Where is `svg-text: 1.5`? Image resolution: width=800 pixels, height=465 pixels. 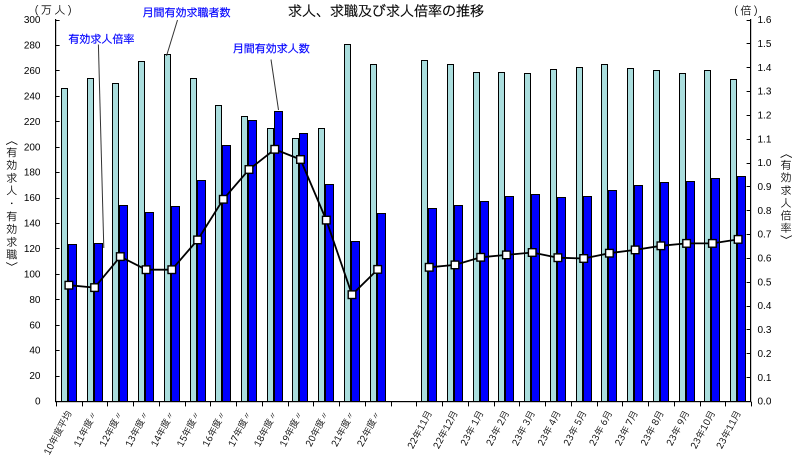 svg-text: 1.5 is located at coordinates (765, 44).